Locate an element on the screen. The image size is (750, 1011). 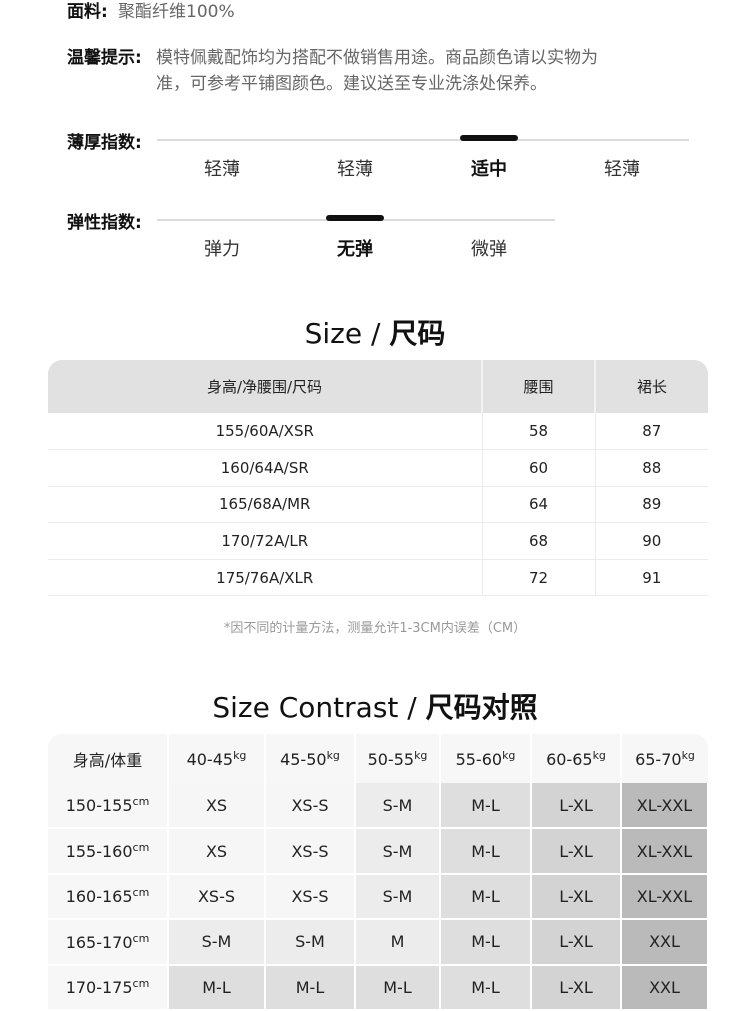
table-row: 155/60A/XSR 58 87 is located at coordinates (378, 432).